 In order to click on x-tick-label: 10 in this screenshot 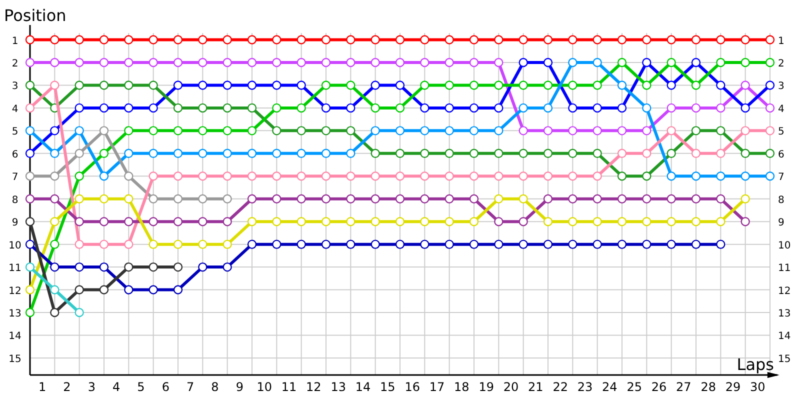, I will do `click(264, 387)`.